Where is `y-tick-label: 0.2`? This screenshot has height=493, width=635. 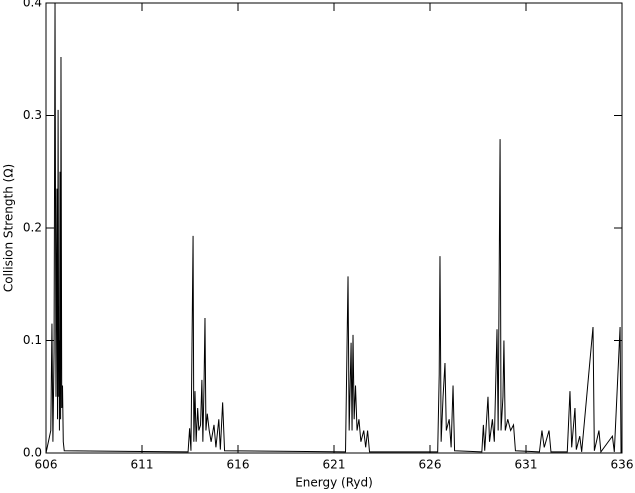 y-tick-label: 0.2 is located at coordinates (32, 228).